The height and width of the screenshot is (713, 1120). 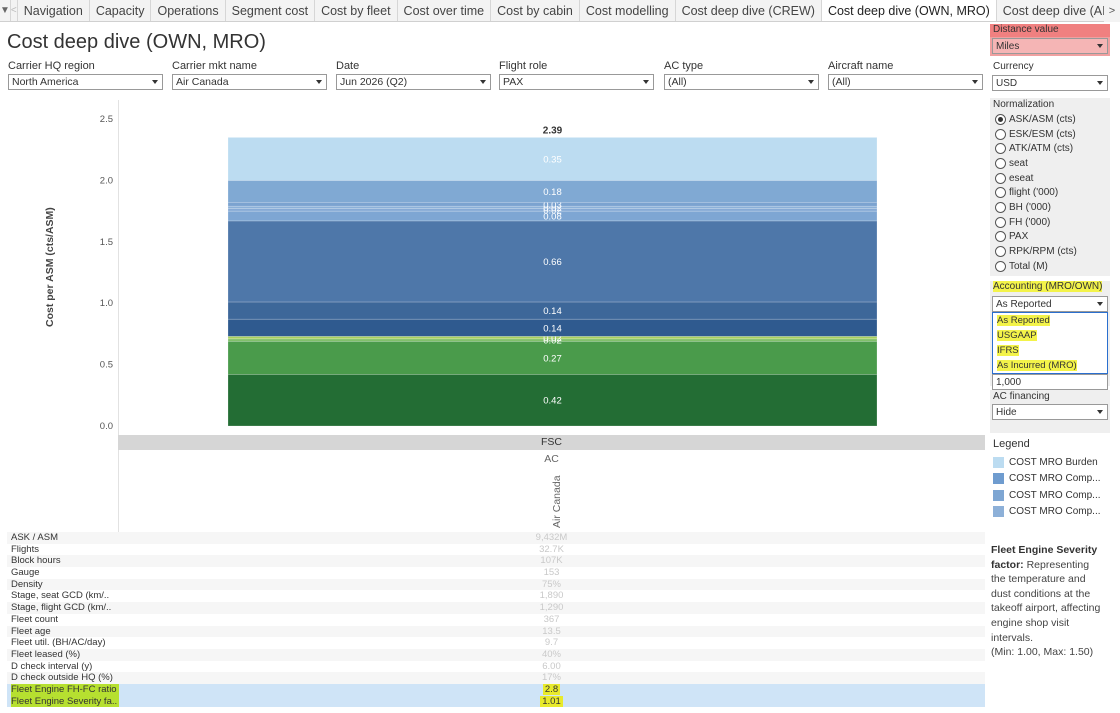 What do you see at coordinates (1030, 222) in the screenshot?
I see `radio-label: FH ('000)` at bounding box center [1030, 222].